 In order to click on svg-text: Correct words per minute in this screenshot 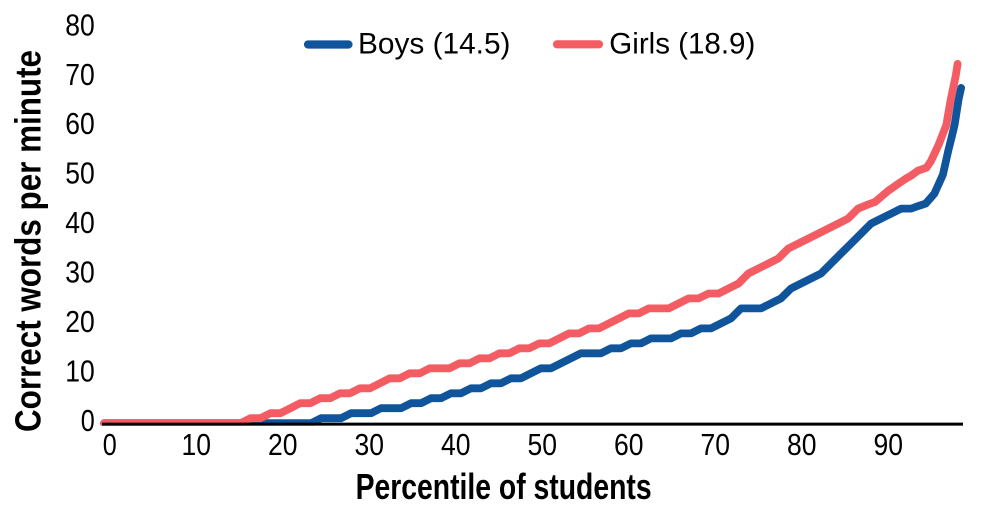, I will do `click(27, 241)`.